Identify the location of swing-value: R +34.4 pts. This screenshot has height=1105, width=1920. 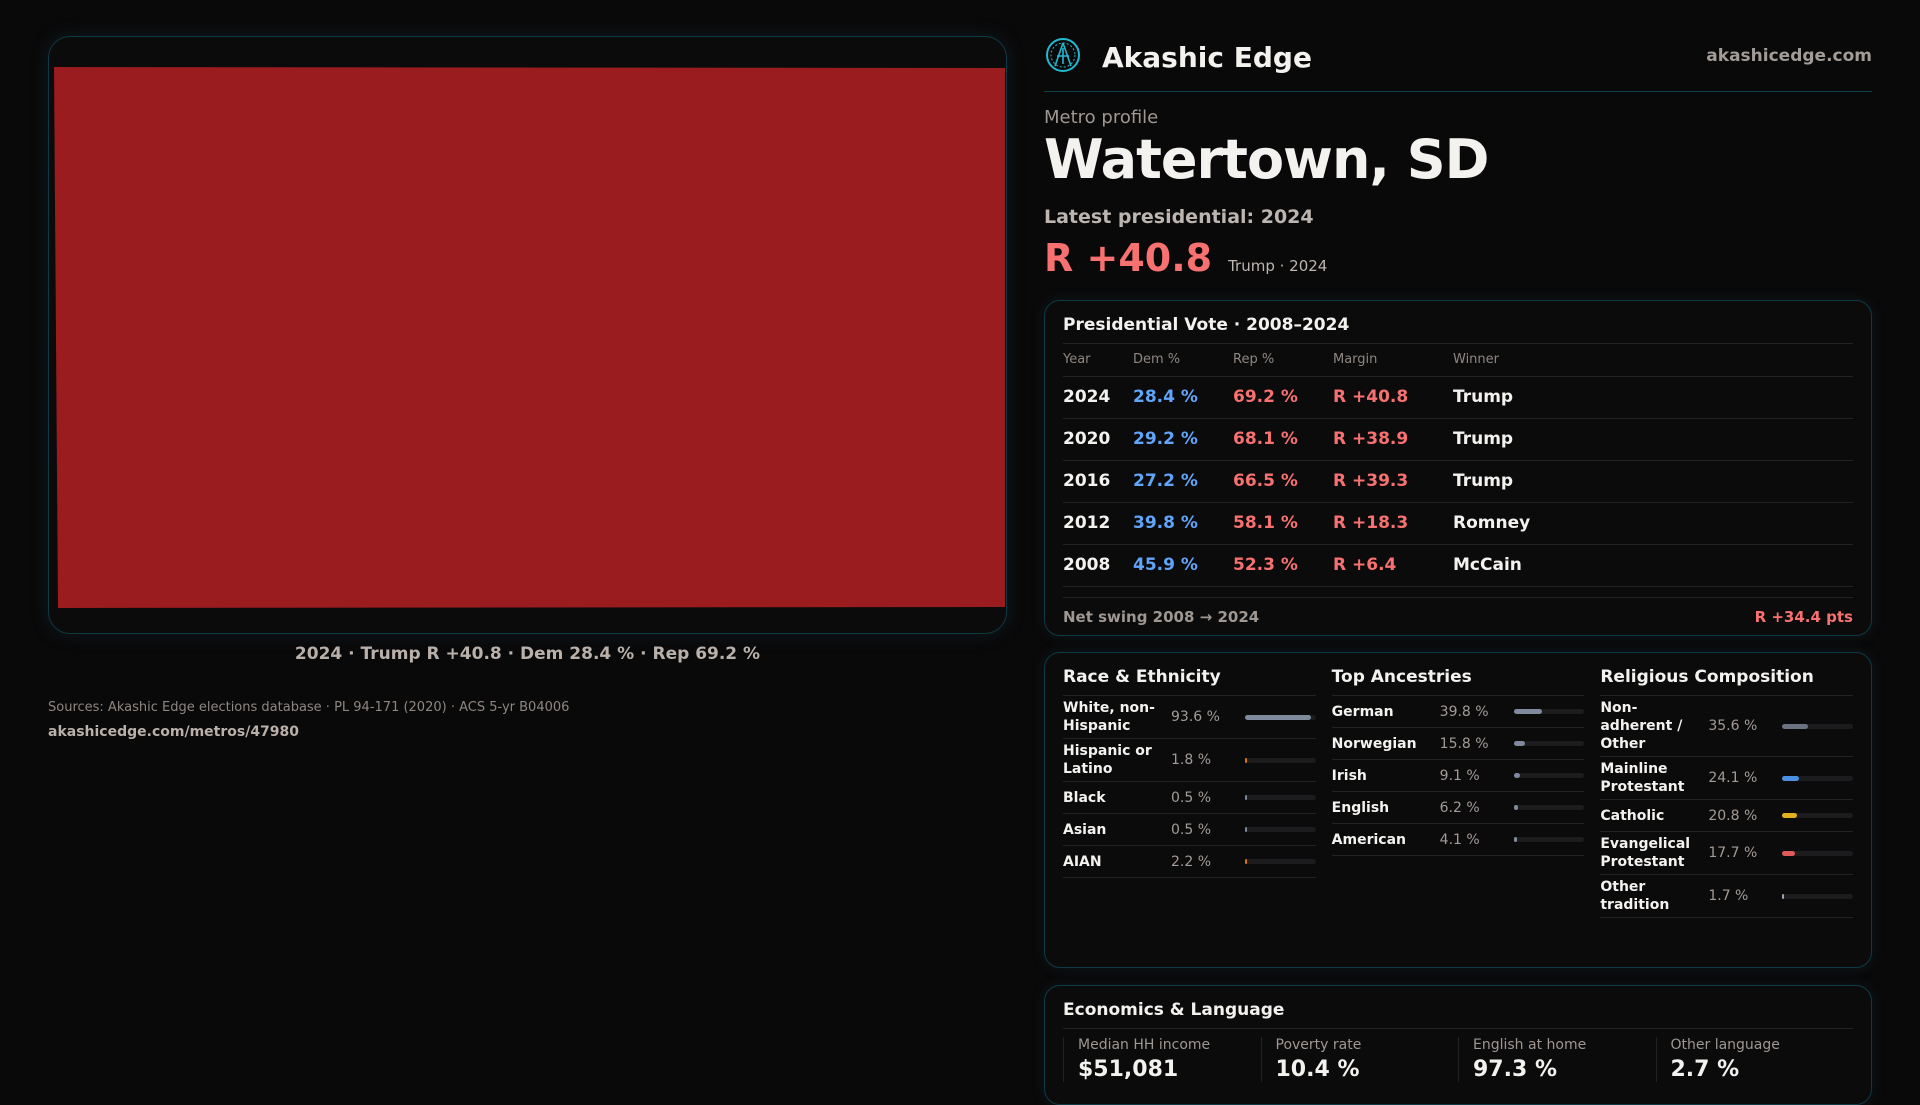
(1803, 616).